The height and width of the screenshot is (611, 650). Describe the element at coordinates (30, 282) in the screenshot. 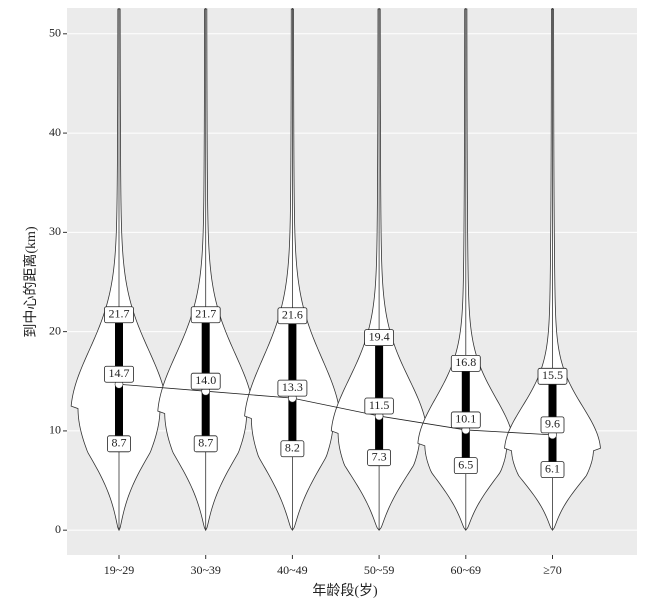

I see `y-axis-title: 到中心的距离(km)` at that location.